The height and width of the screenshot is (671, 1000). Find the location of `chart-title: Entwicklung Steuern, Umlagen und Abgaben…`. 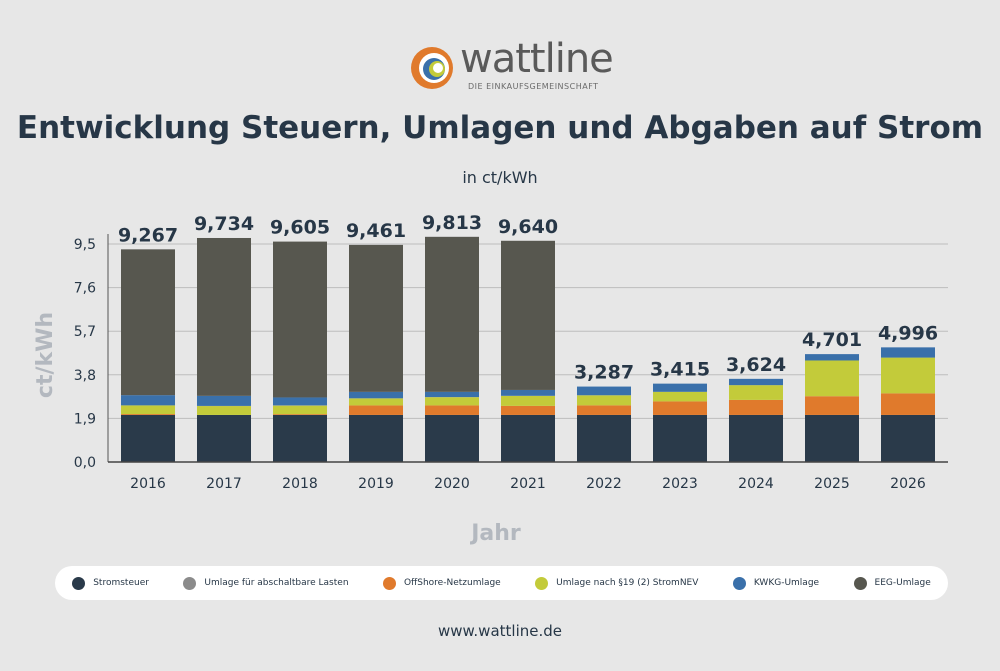

chart-title: Entwicklung Steuern, Umlagen und Abgaben… is located at coordinates (500, 128).